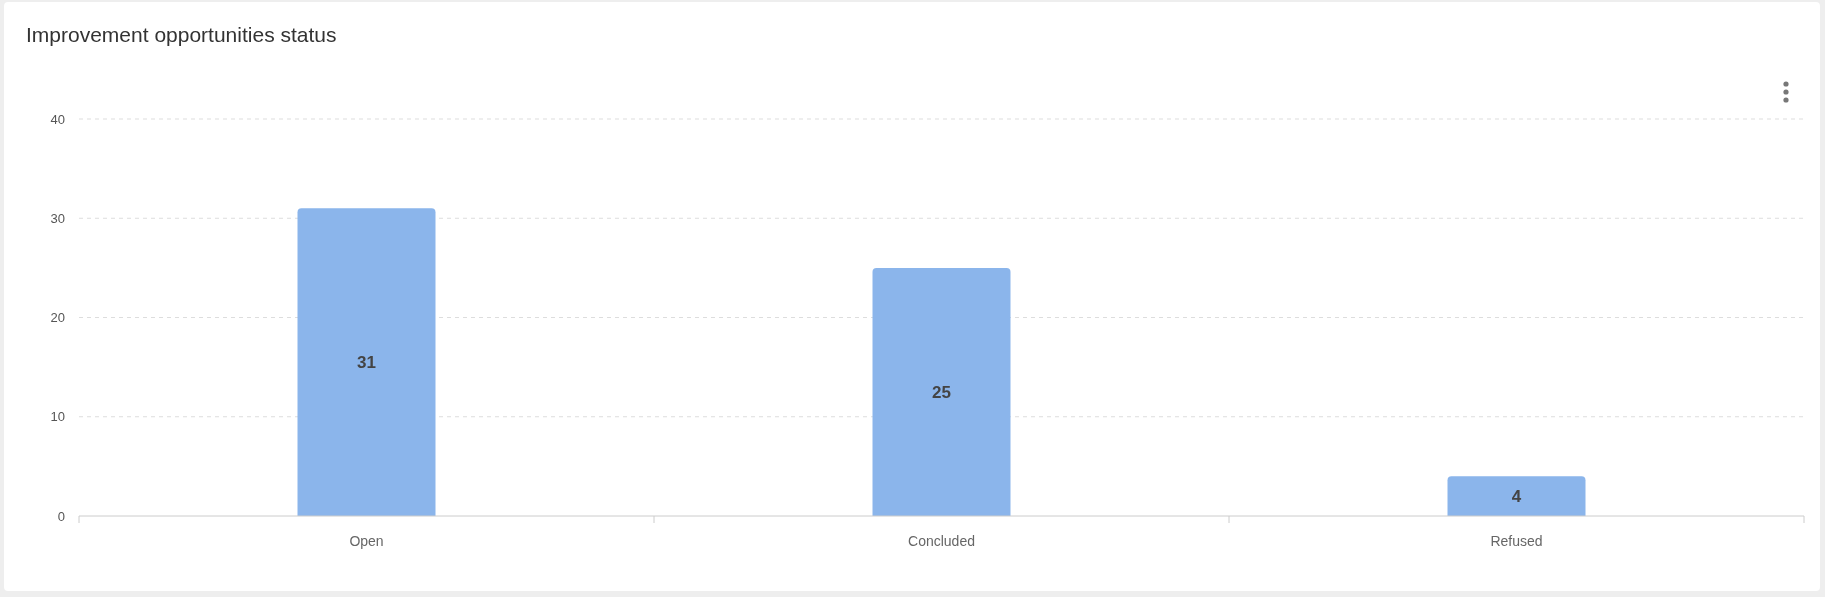  I want to click on data-label: 25, so click(941, 392).